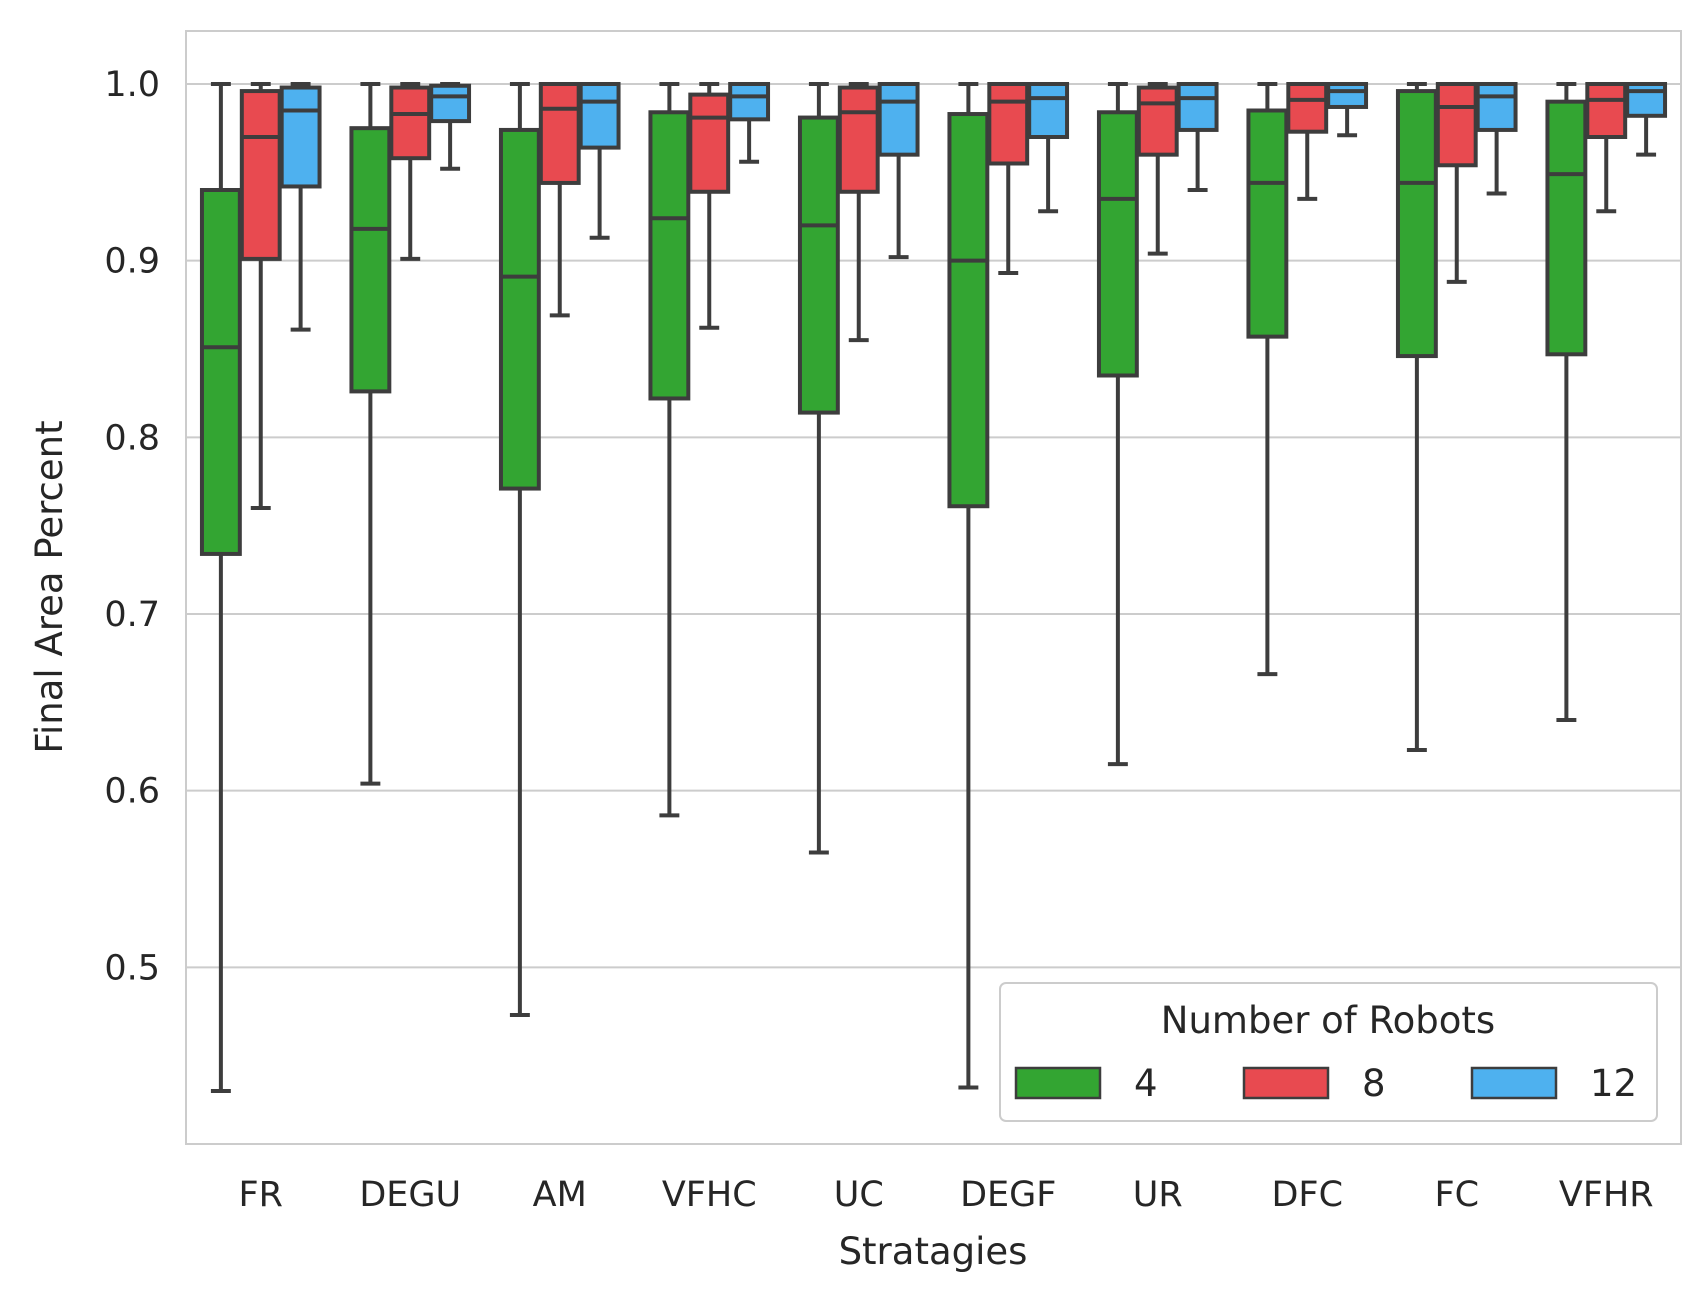  What do you see at coordinates (410, 1195) in the screenshot?
I see `x-tick-label: DEGU` at bounding box center [410, 1195].